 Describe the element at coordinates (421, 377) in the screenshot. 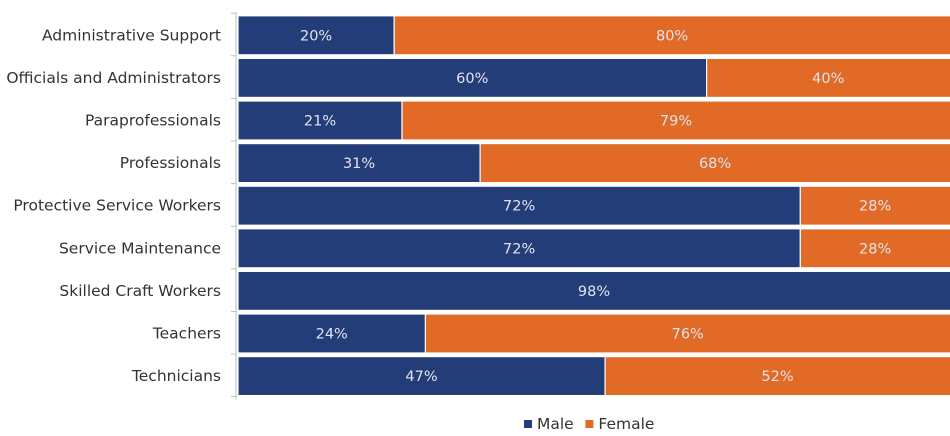

I see `data-label-male: 47%` at that location.